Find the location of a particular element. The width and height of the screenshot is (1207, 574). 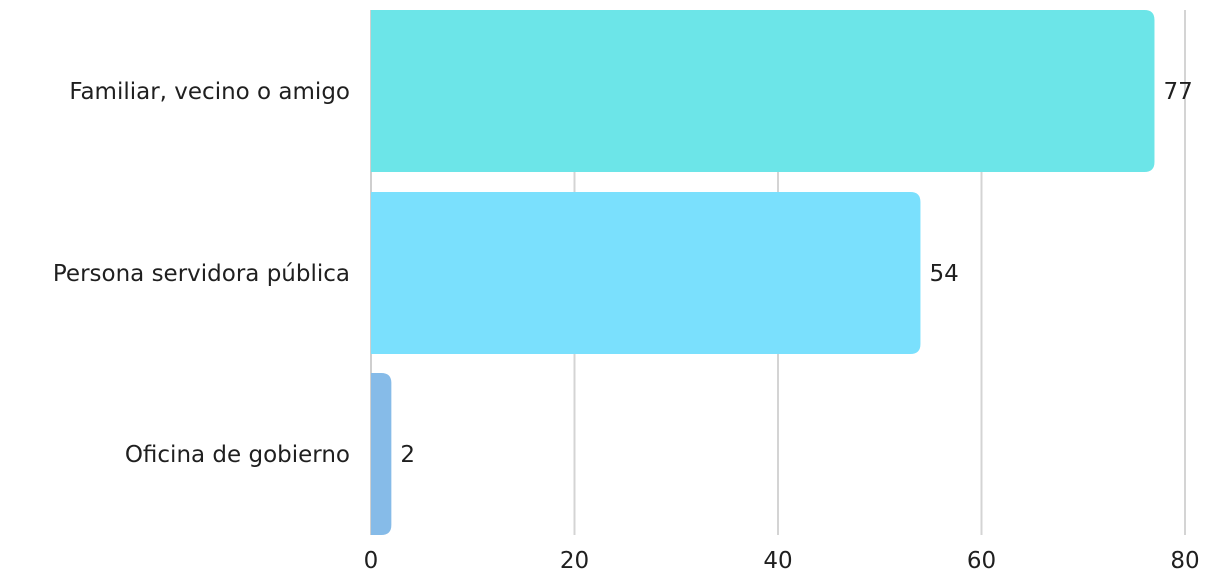

category-label: Familiar, vecino o amigo is located at coordinates (209, 92).